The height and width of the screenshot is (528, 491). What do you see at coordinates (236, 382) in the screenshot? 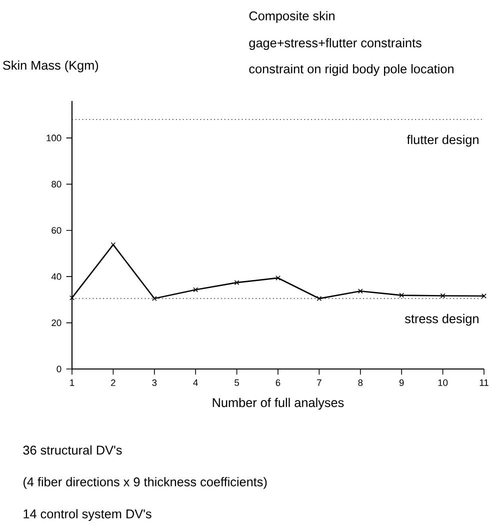
I see `x-tick-label: 5` at bounding box center [236, 382].